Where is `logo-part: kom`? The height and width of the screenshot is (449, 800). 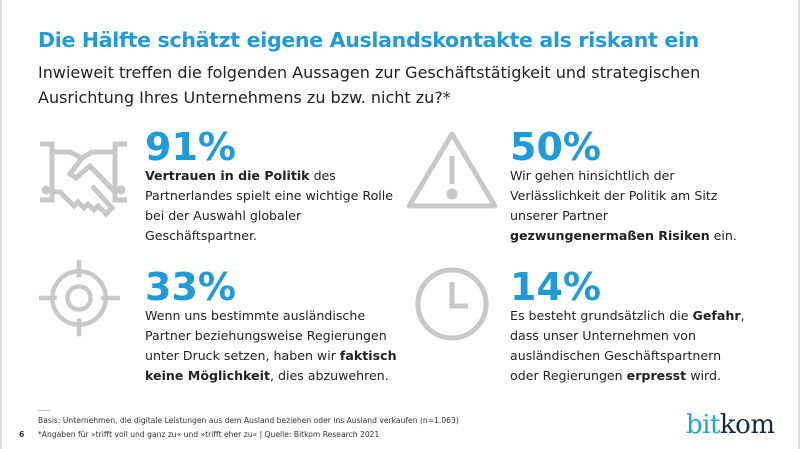 logo-part: kom is located at coordinates (747, 425).